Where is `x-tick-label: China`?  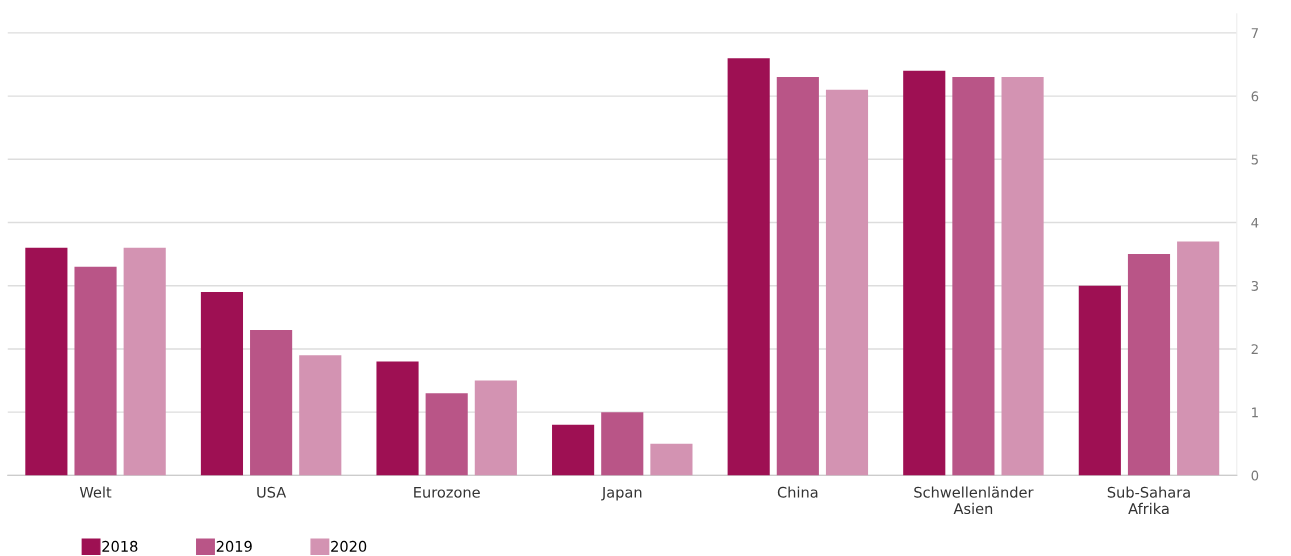
x-tick-label: China is located at coordinates (797, 492).